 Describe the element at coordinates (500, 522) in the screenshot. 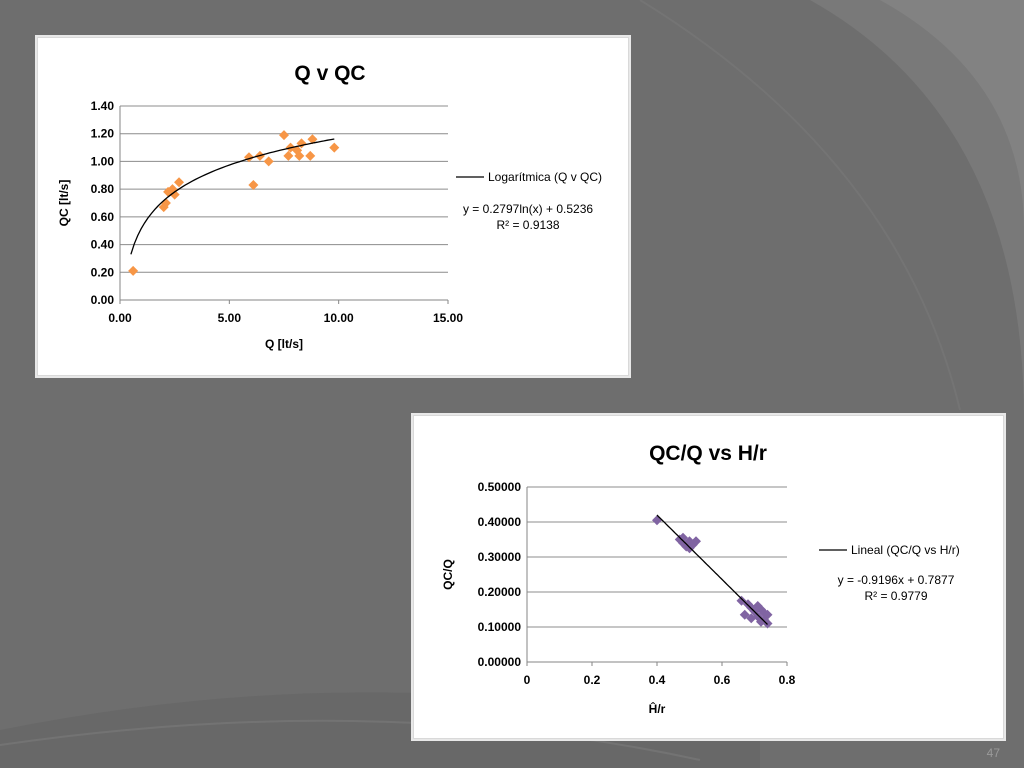

I see `y-tick-label: 0.40000` at that location.